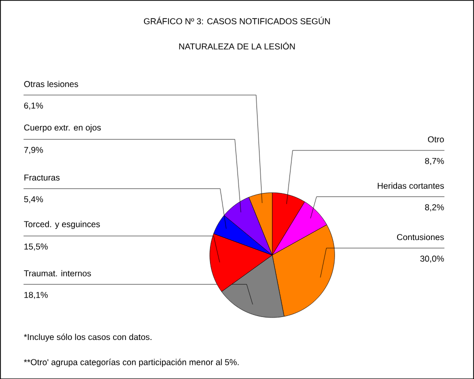 This screenshot has height=379, width=474. I want to click on data-label: 6,1%, so click(33, 106).